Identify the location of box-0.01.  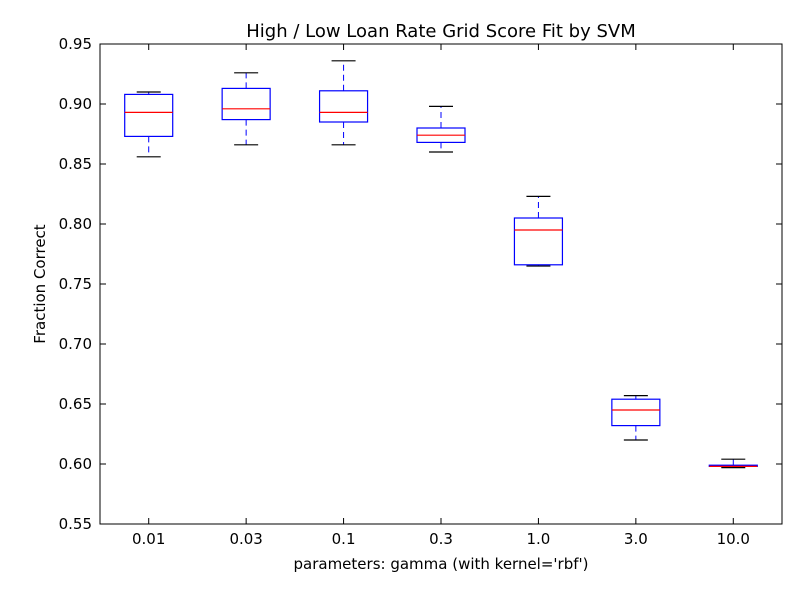
(149, 124).